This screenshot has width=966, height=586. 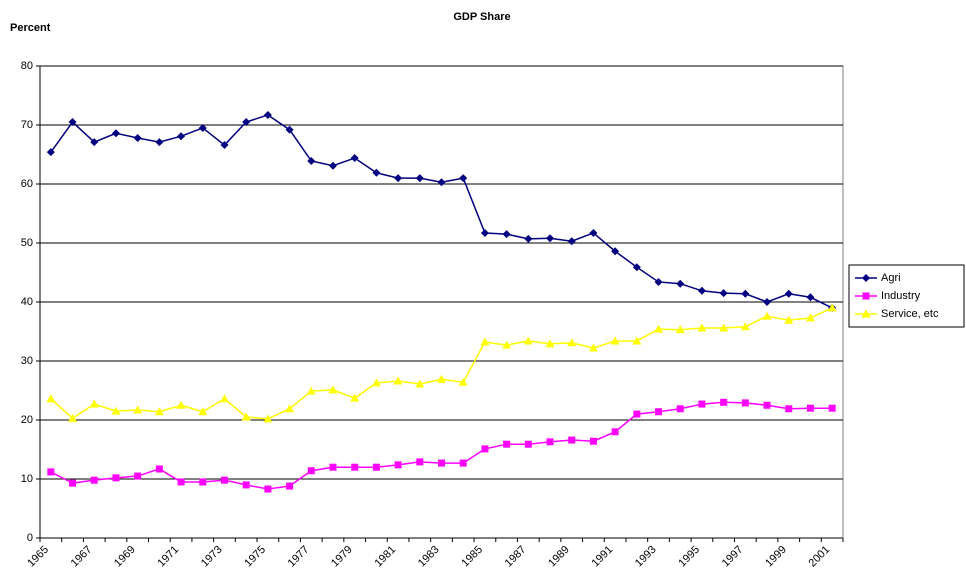 I want to click on y-tick-label: 40, so click(x=27, y=302).